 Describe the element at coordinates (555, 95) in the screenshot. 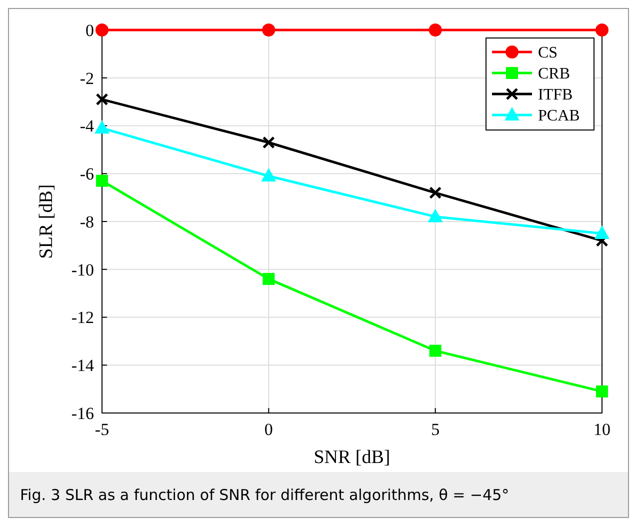

I see `legend-label: ITFB` at that location.